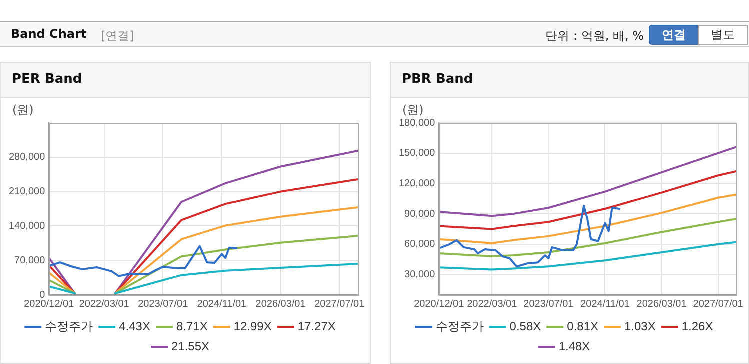  What do you see at coordinates (185, 80) in the screenshot?
I see `chart-title: PER Band` at bounding box center [185, 80].